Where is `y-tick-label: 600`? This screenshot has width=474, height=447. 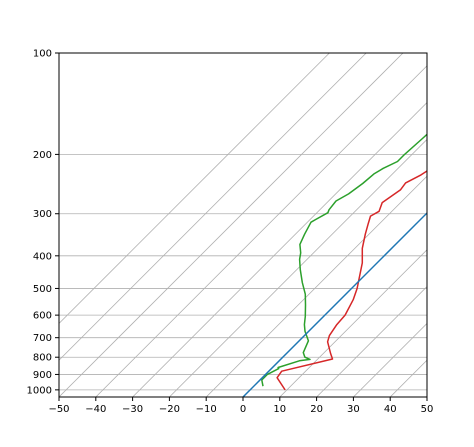
y-tick-label: 600 is located at coordinates (42, 316).